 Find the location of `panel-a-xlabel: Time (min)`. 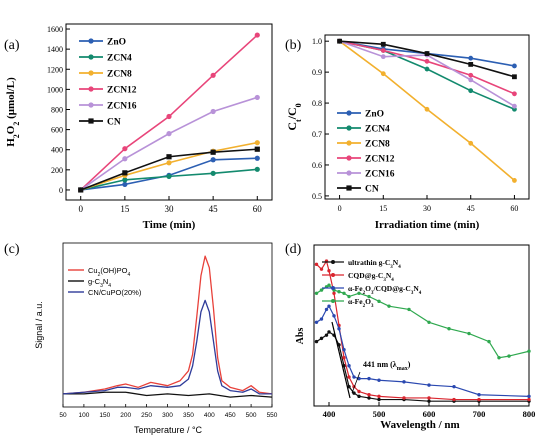

panel-a-xlabel: Time (min) is located at coordinates (169, 225).